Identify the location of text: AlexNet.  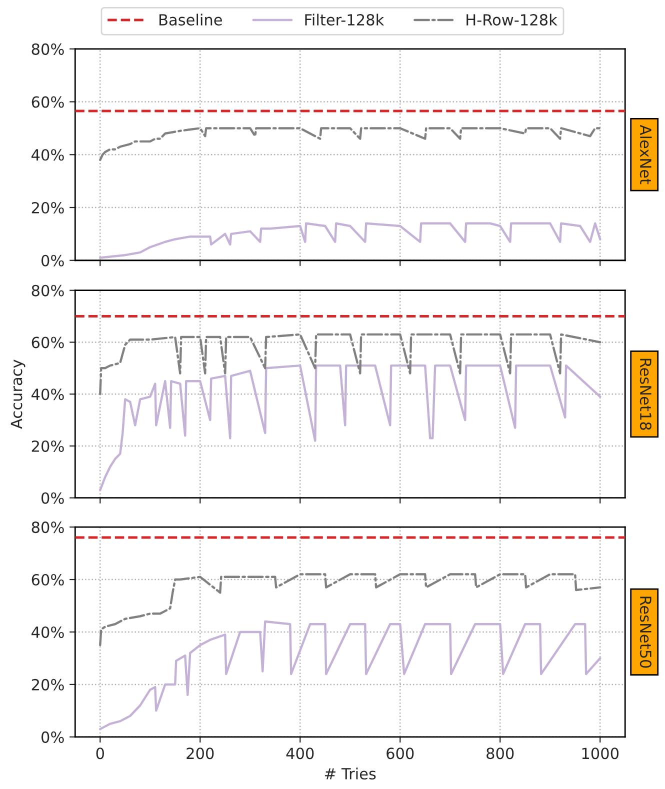
(646, 154).